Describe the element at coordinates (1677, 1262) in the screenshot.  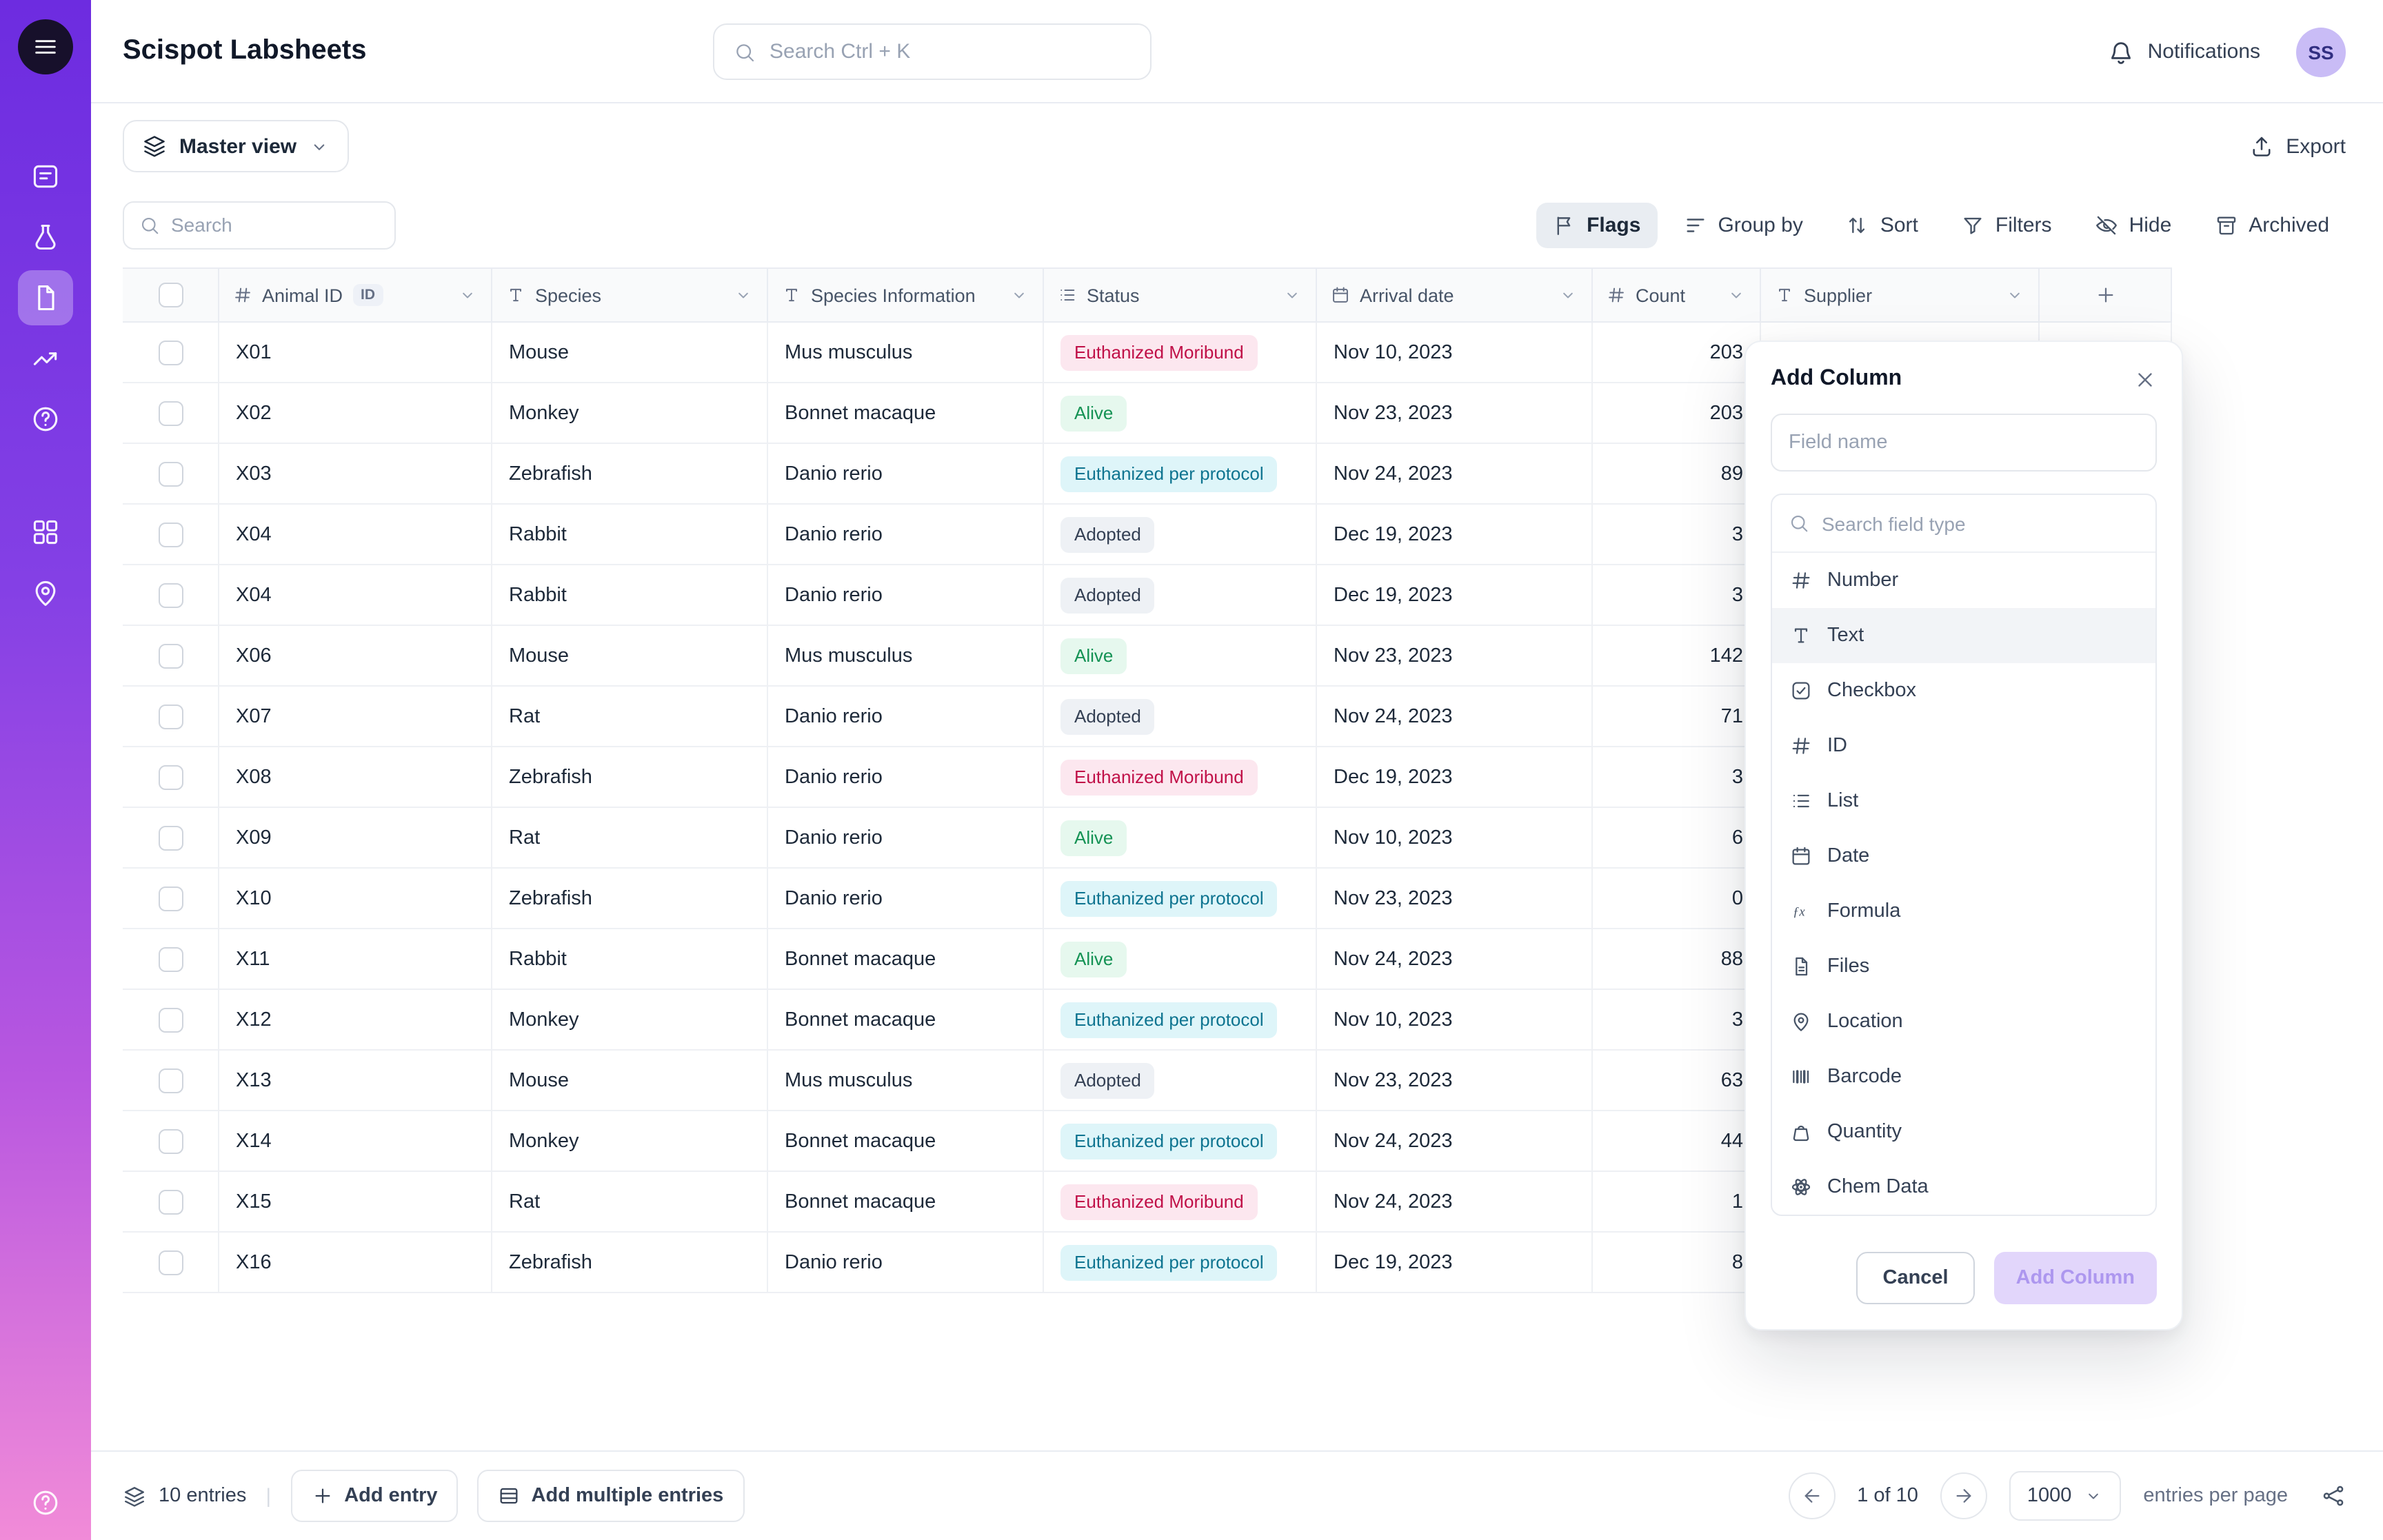
I see `cell-count: 8` at that location.